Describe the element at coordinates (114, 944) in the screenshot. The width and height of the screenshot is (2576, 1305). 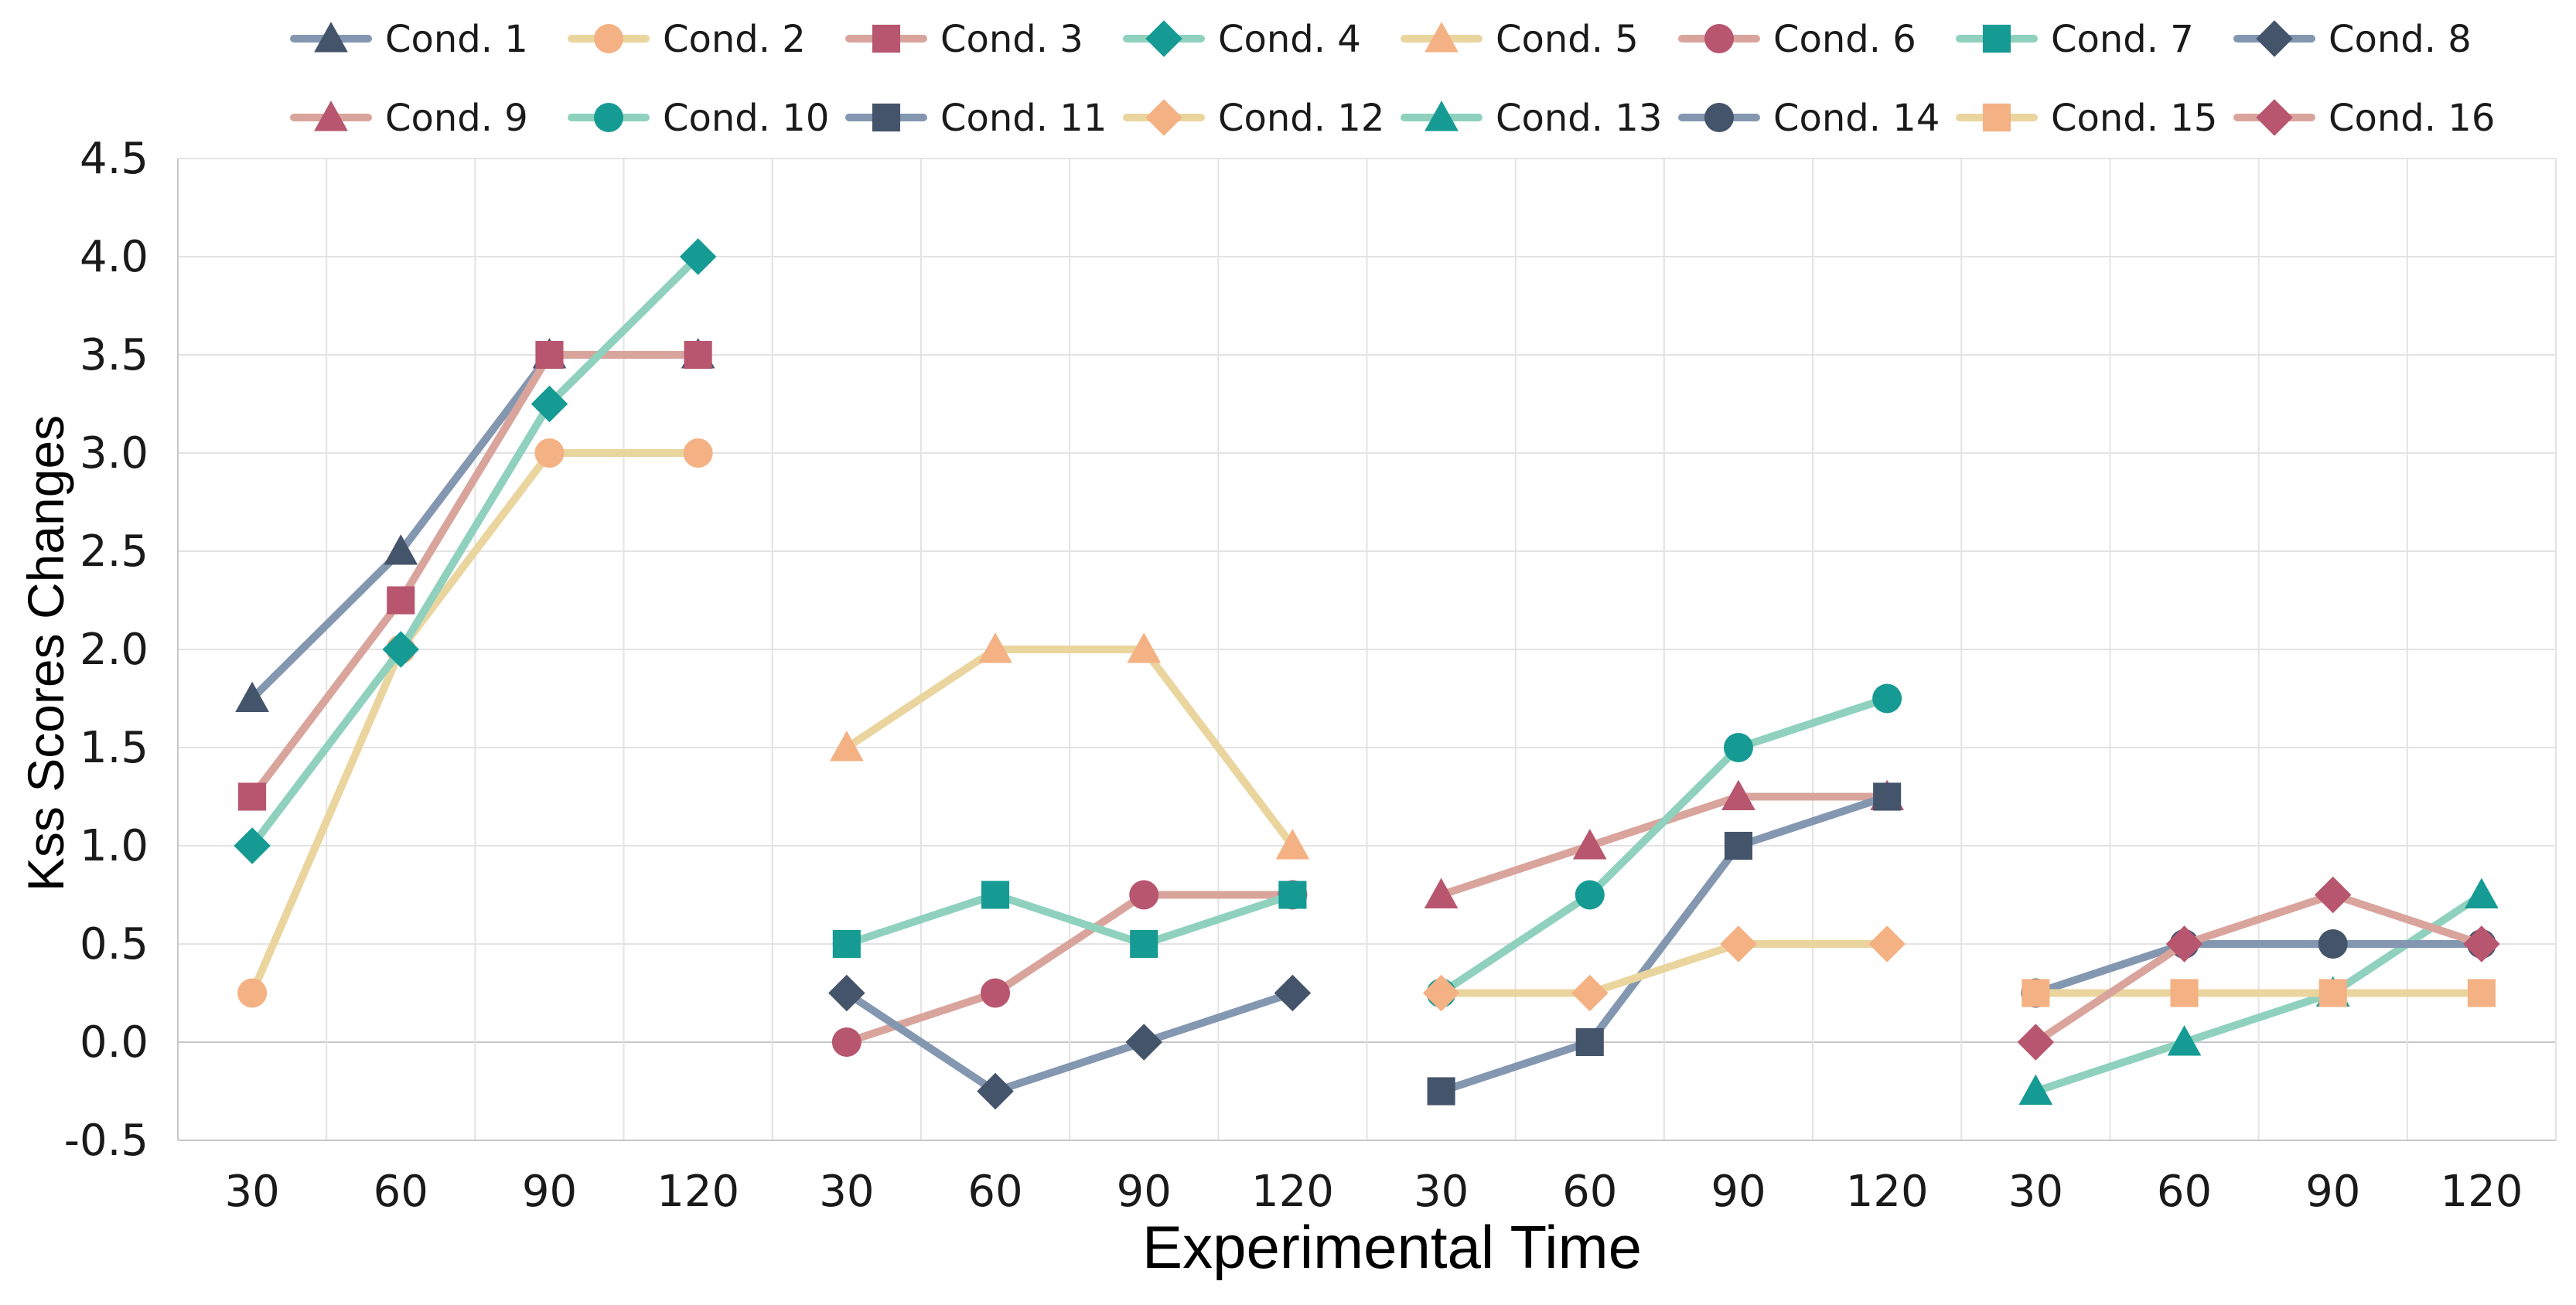
I see `y-tick-label: 0.5` at that location.